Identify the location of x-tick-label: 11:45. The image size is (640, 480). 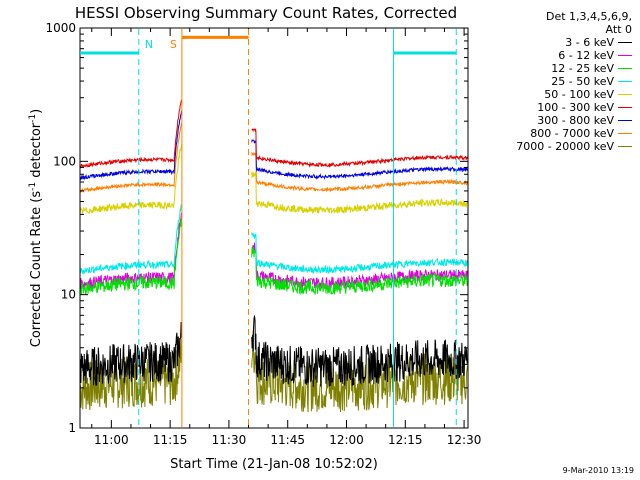
(287, 440).